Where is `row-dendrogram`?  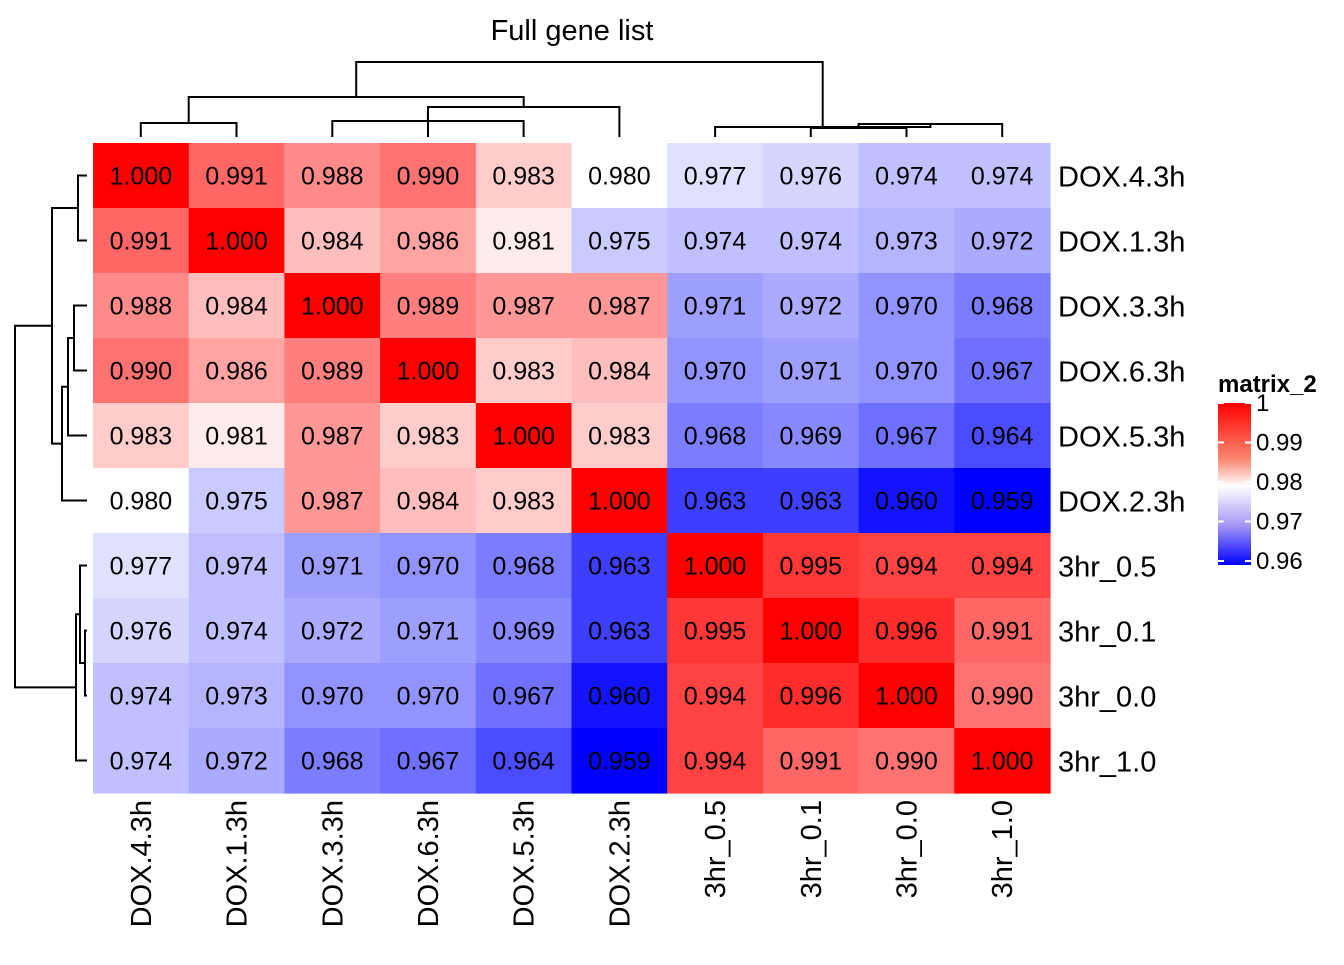 row-dendrogram is located at coordinates (51, 468).